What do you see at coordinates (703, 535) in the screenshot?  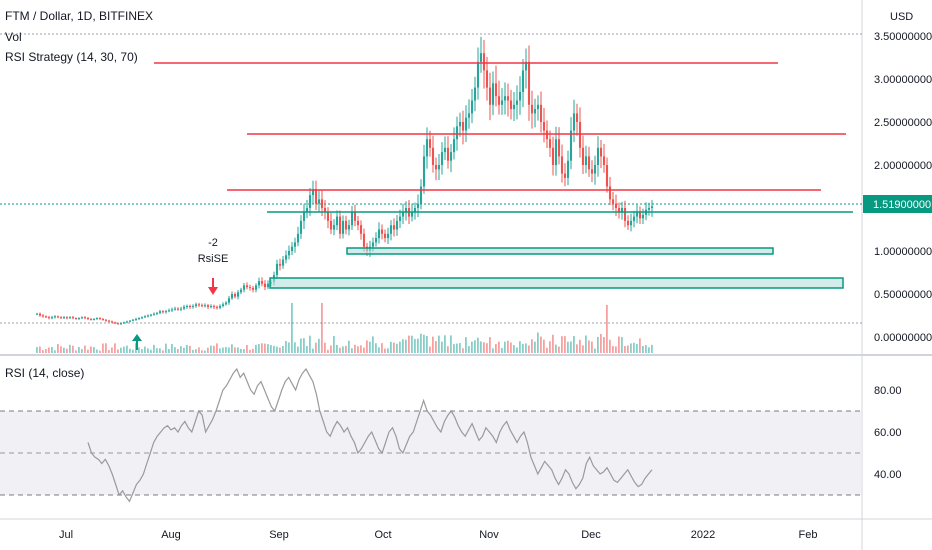 I see `time-tick-label: 2022` at bounding box center [703, 535].